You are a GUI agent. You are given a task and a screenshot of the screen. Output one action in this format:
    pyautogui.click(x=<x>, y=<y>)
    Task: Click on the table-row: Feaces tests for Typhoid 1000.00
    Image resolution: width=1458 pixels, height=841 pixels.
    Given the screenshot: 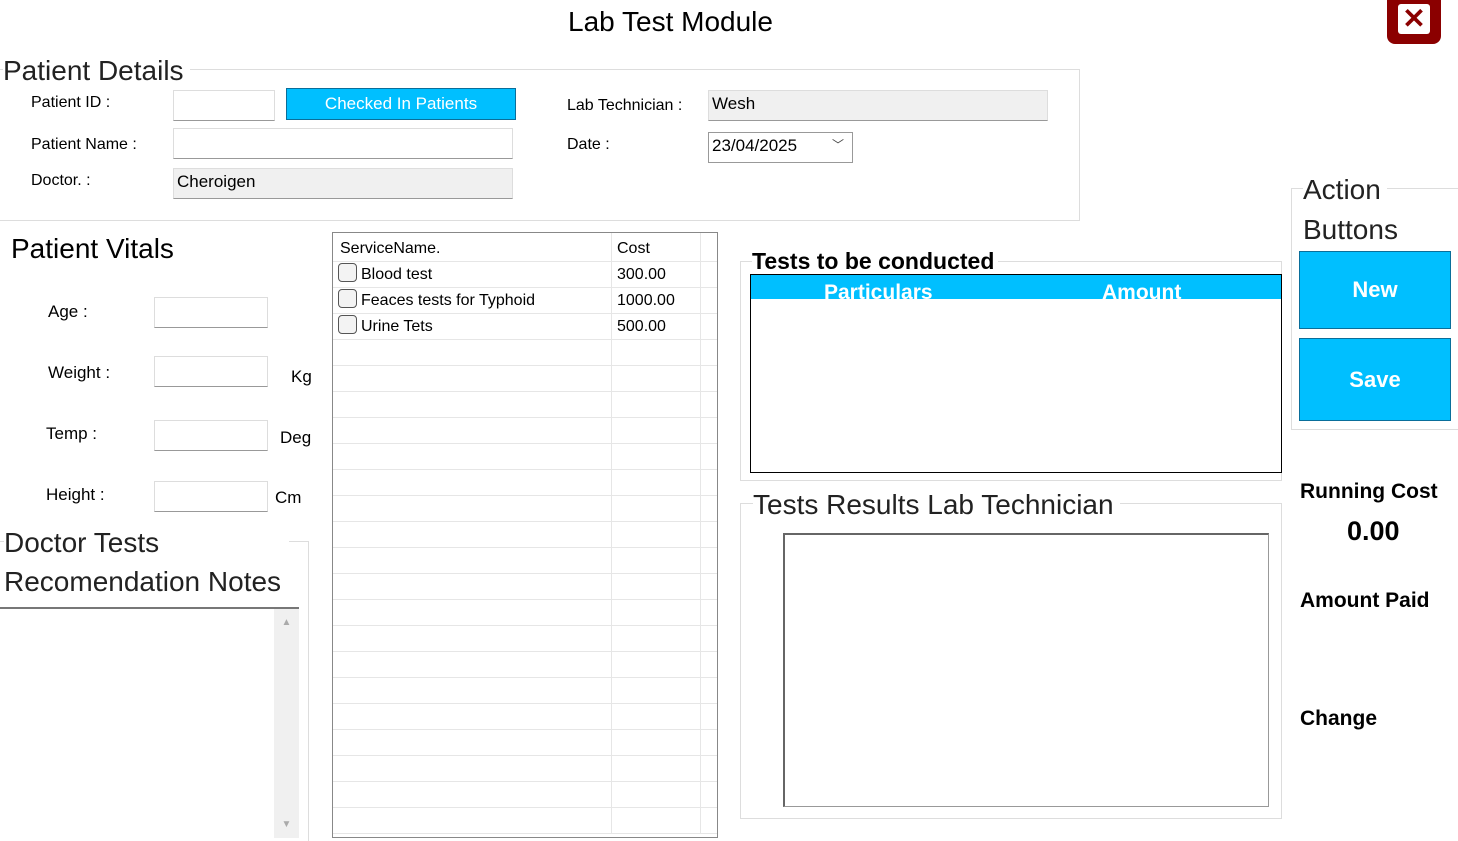 What is the action you would take?
    pyautogui.click(x=525, y=301)
    